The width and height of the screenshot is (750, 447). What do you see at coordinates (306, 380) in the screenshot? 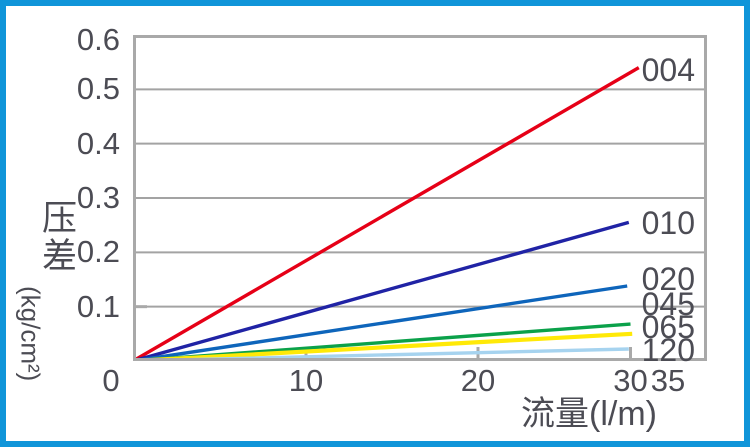
I see `x-tick-label-10: 10` at bounding box center [306, 380].